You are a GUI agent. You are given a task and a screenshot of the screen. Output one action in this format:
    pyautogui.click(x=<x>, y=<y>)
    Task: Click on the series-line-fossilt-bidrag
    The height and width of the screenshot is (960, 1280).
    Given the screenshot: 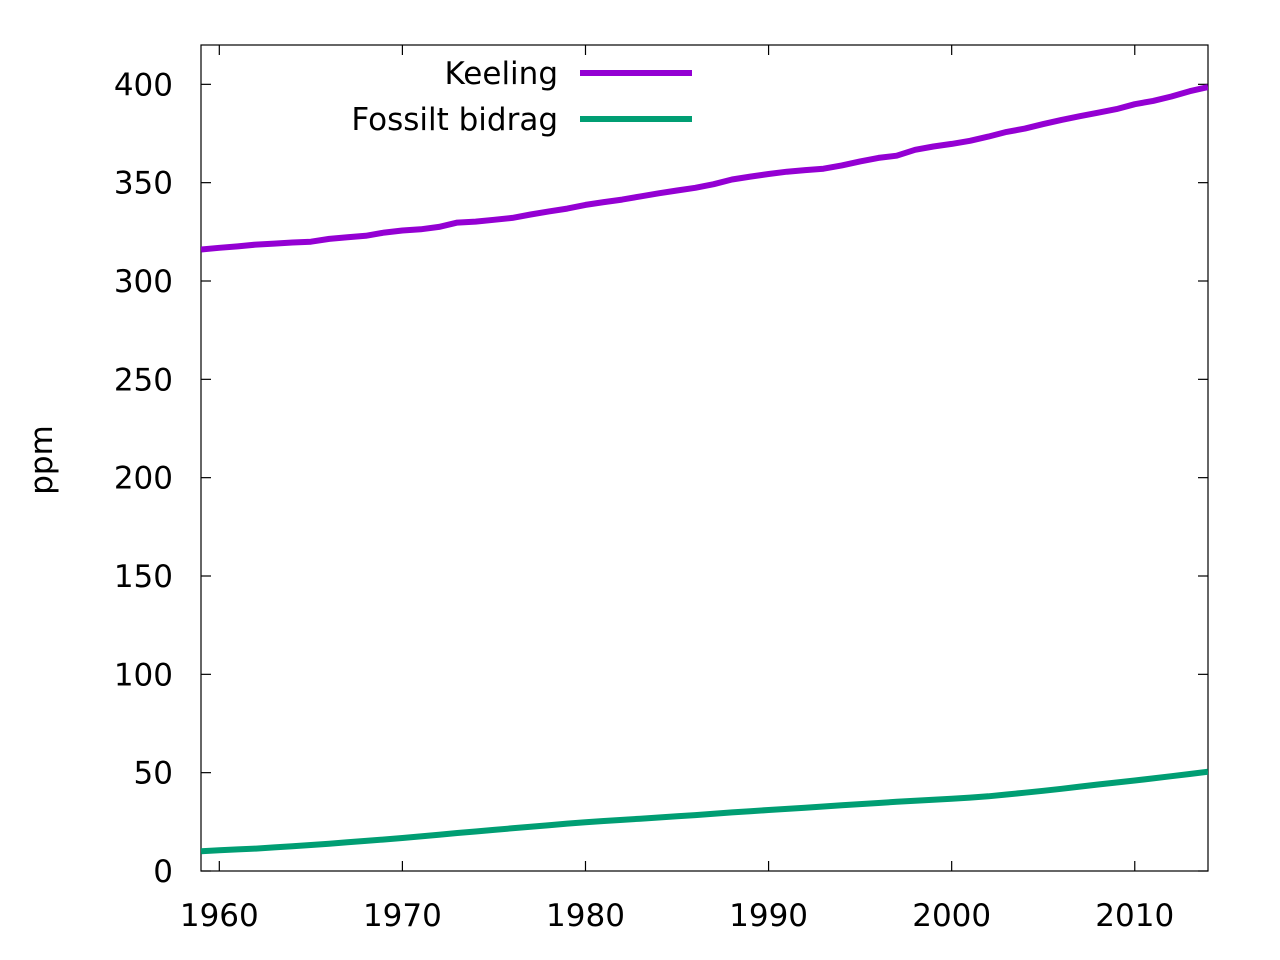 What is the action you would take?
    pyautogui.click(x=704, y=811)
    